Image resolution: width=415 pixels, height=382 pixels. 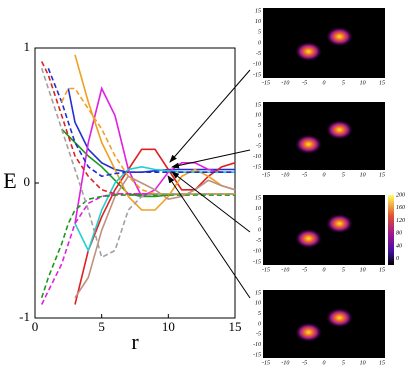 I want to click on y-tick-label: 1, so click(x=27, y=46).